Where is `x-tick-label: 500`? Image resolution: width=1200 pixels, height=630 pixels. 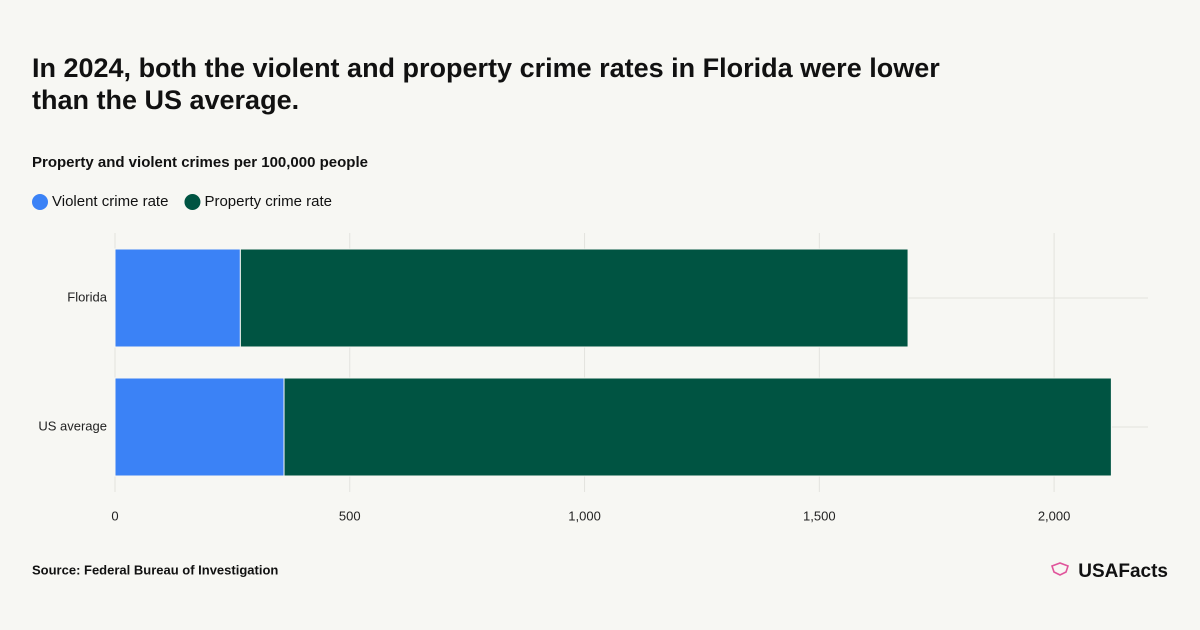
x-tick-label: 500 is located at coordinates (350, 515).